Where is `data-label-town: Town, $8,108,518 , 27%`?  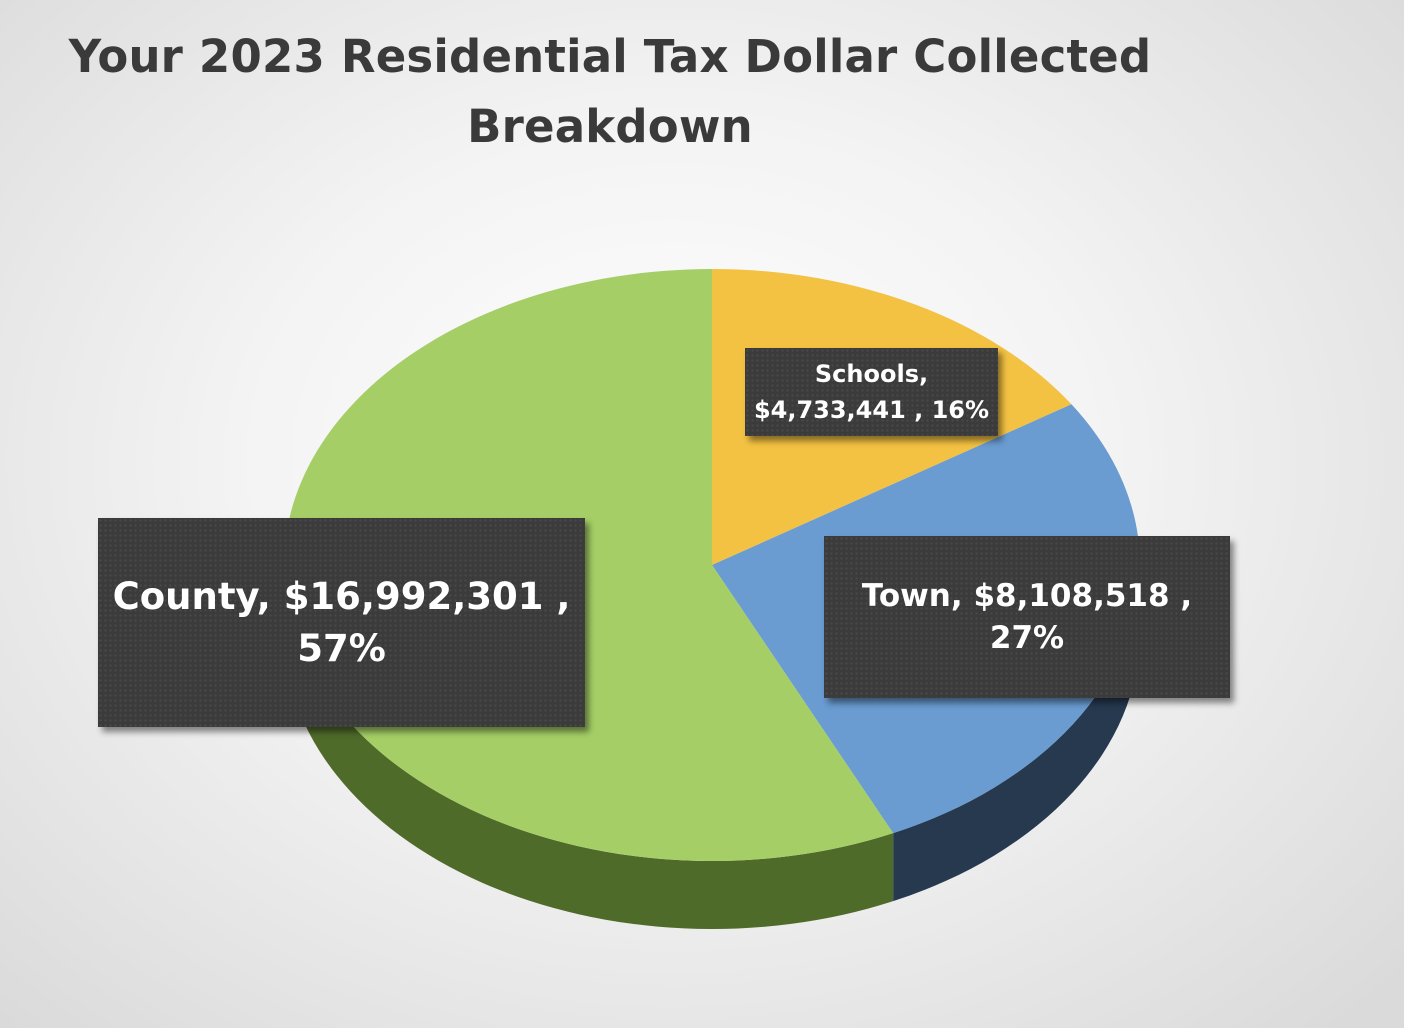 data-label-town: Town, $8,108,518 , 27% is located at coordinates (1027, 617).